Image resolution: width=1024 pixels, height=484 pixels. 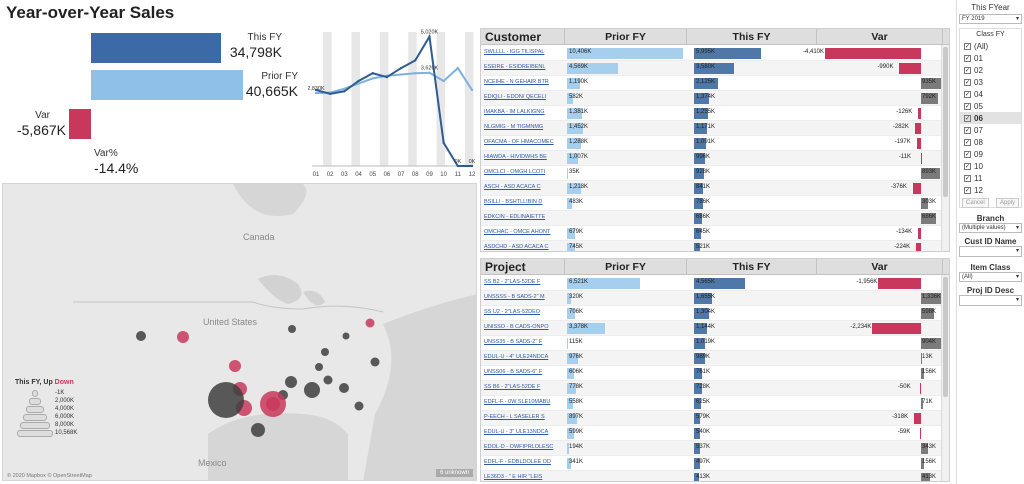 What do you see at coordinates (711, 158) in the screenshot?
I see `table-row: HIAWDA - HIVIDWHS BE 1,007K 996K -11K` at bounding box center [711, 158].